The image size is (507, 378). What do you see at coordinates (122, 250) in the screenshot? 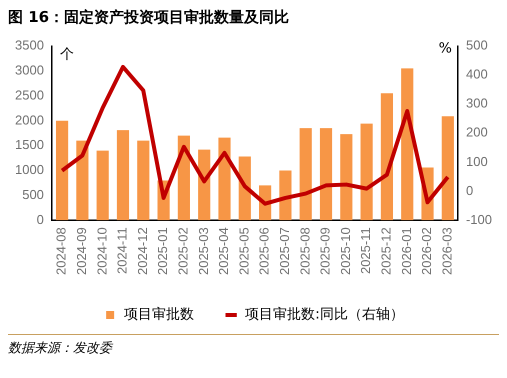
I see `x-tick-label: 2024-11` at bounding box center [122, 250].